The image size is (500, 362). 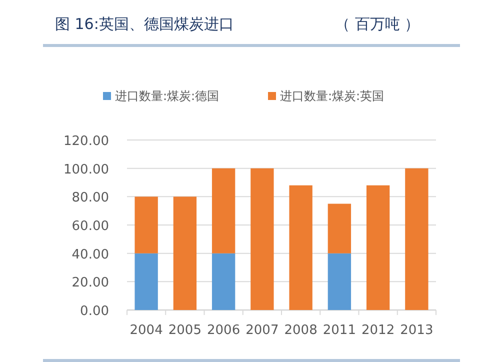 What do you see at coordinates (144, 24) in the screenshot?
I see `chart-title: 图 16:英国、德国煤炭进口` at bounding box center [144, 24].